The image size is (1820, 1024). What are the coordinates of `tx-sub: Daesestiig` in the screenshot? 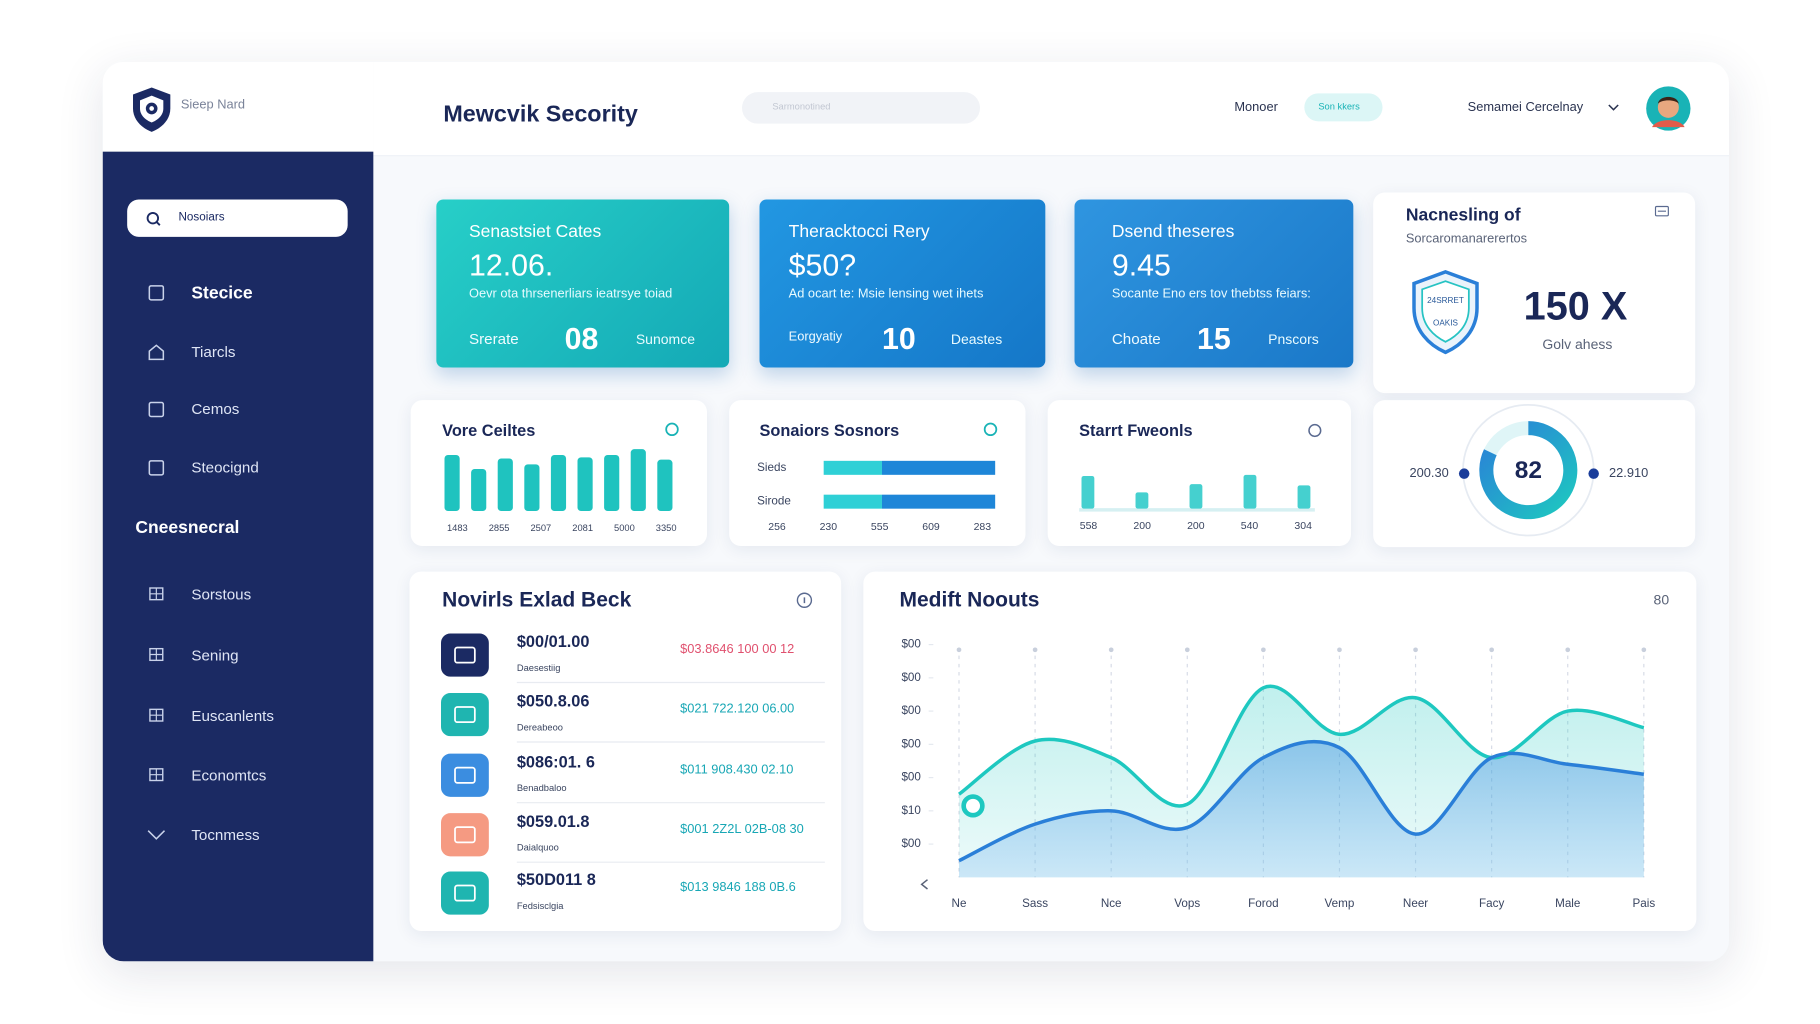 It's located at (539, 668).